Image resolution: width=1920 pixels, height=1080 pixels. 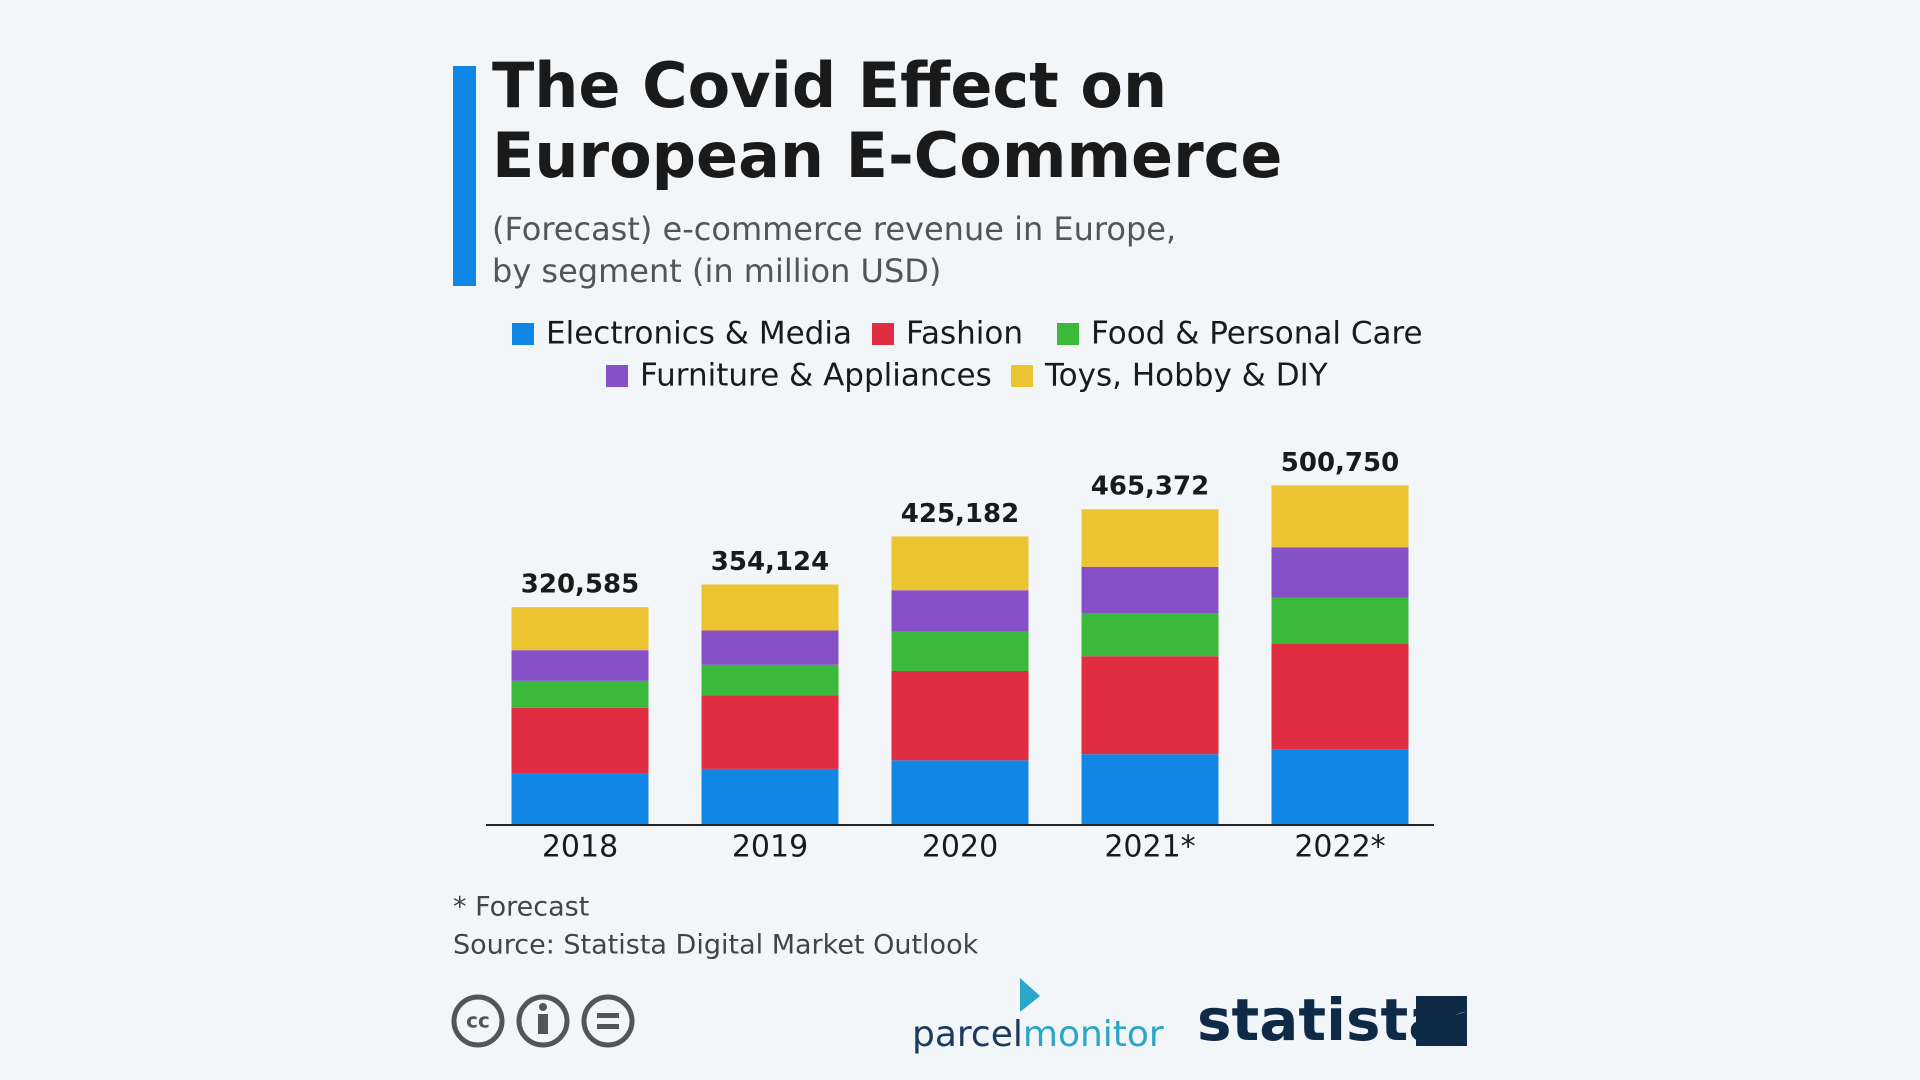 I want to click on parcelmonitor-mark, so click(x=1030, y=995).